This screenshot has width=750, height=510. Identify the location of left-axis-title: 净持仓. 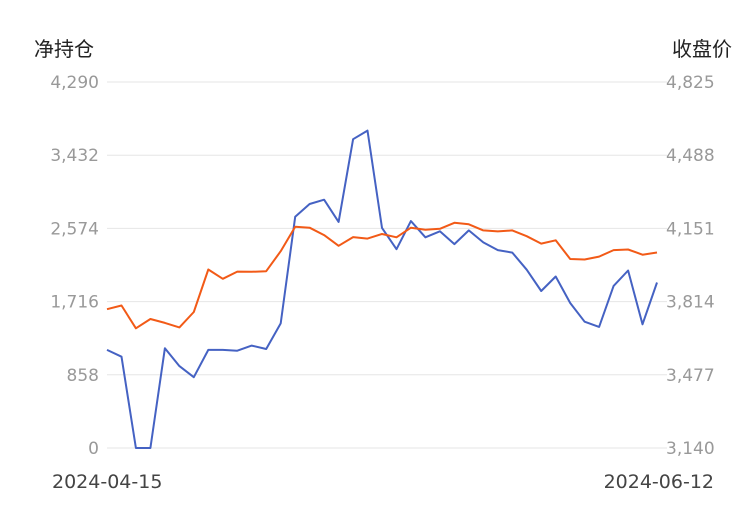
(64, 49).